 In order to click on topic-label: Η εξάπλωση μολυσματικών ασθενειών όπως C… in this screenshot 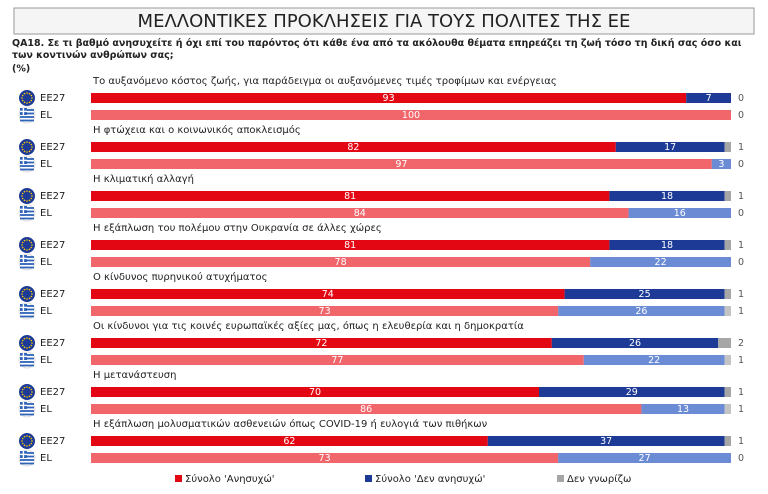, I will do `click(290, 424)`.